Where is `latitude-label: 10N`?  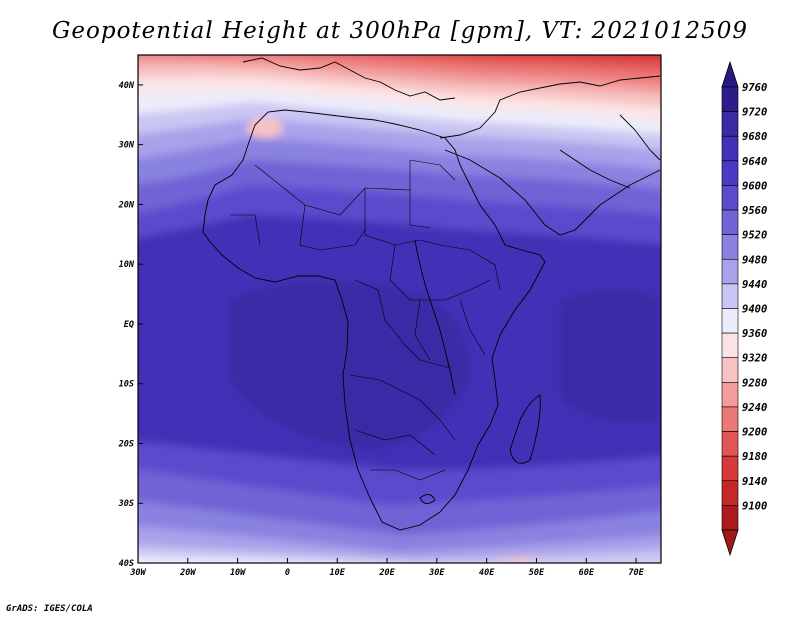 latitude-label: 10N is located at coordinates (127, 265).